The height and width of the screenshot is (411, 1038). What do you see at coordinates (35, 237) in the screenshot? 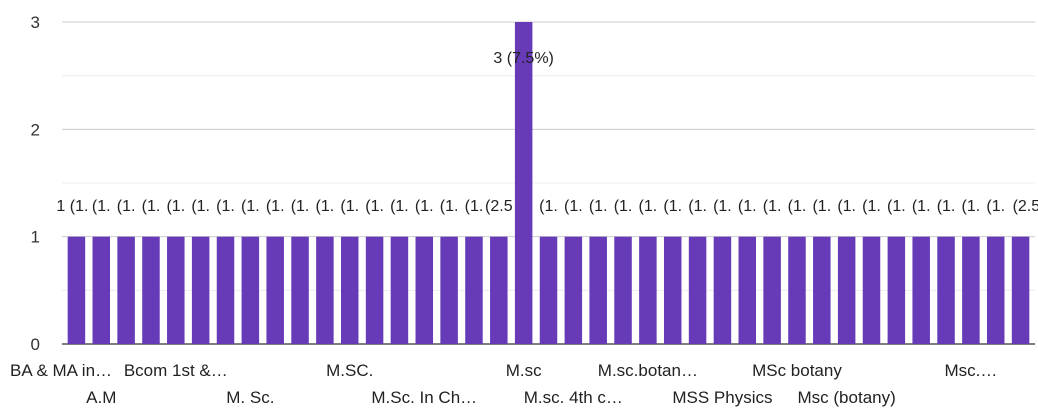
I see `y-tick-label: 1` at bounding box center [35, 237].